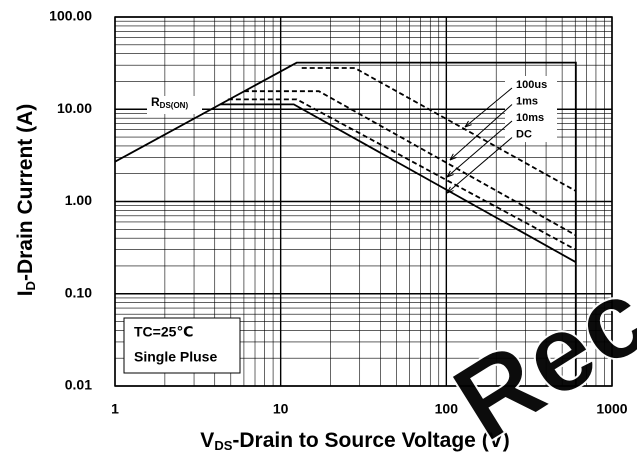 The height and width of the screenshot is (461, 637). What do you see at coordinates (370, 440) in the screenshot?
I see `x-label-rest: -Drain to Source Voltage (V)` at bounding box center [370, 440].